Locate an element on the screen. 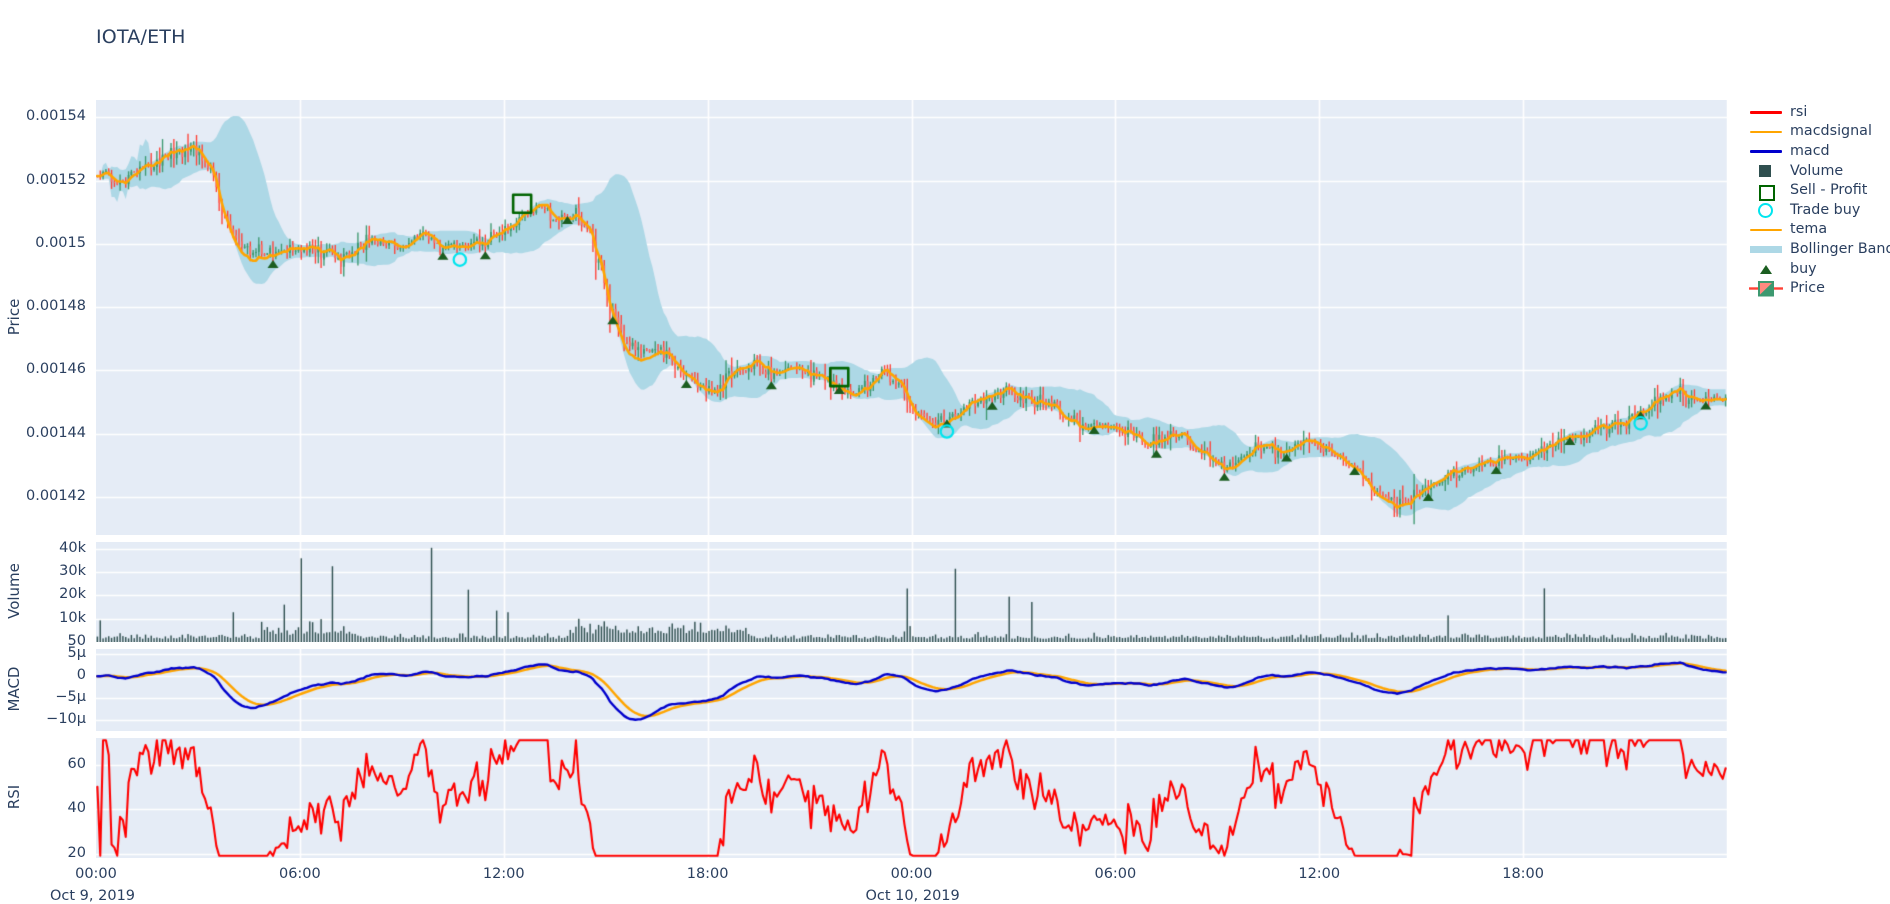  legend-open-square-icon is located at coordinates (1767, 192).